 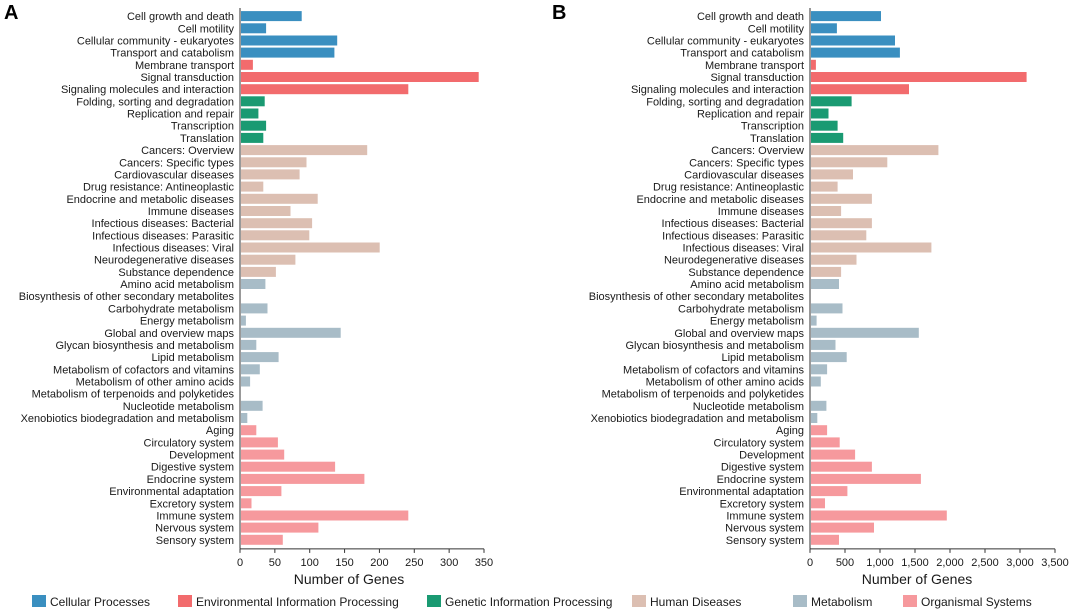 What do you see at coordinates (449, 563) in the screenshot?
I see `x-tick-label: 300` at bounding box center [449, 563].